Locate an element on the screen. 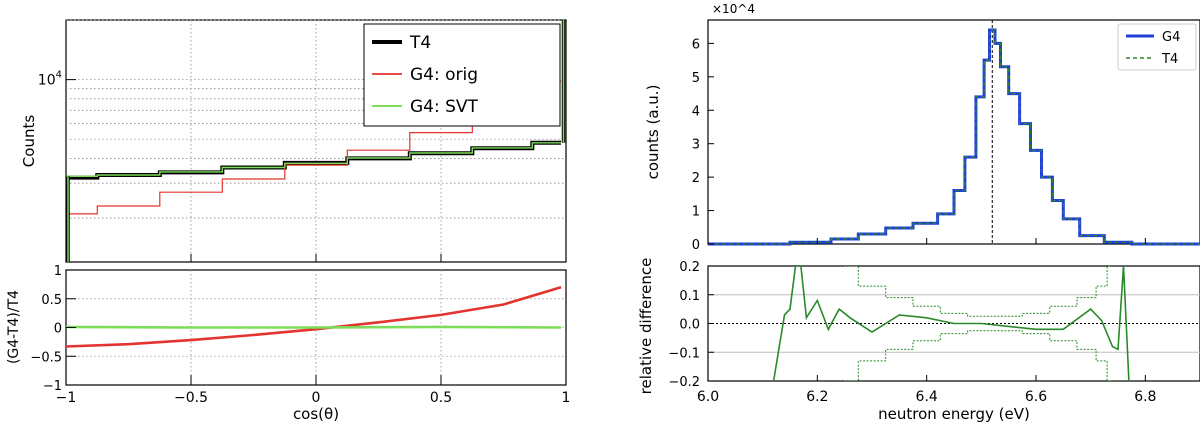 The width and height of the screenshot is (1200, 426). right-bottom-ytick-label-0: −0.2 is located at coordinates (684, 382).